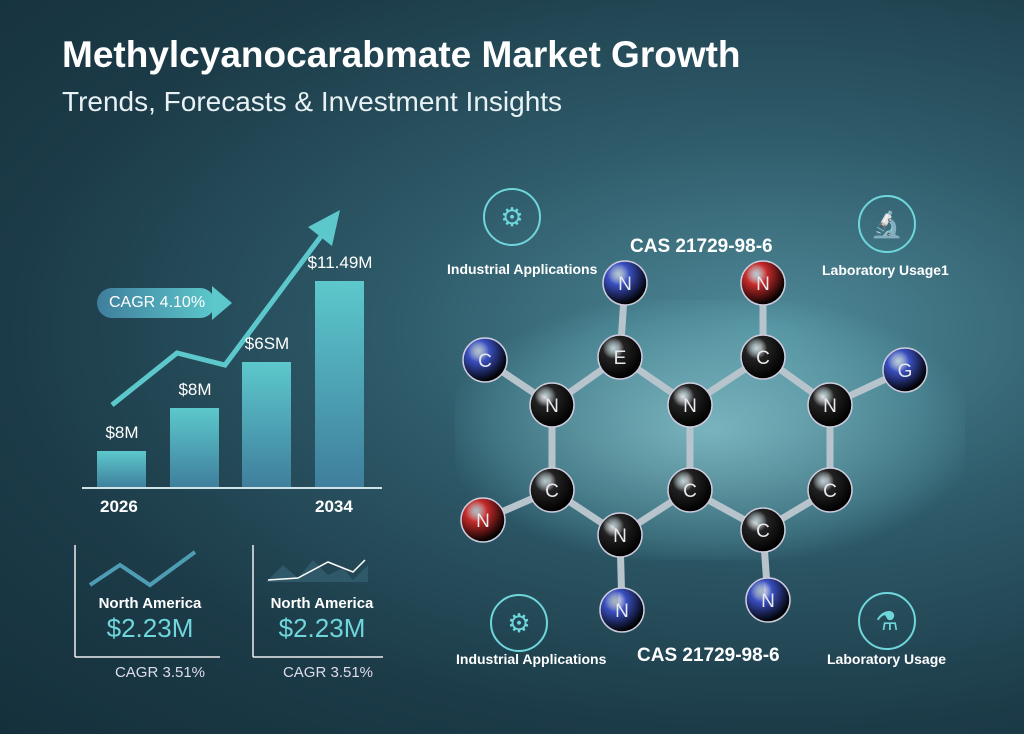  Describe the element at coordinates (887, 224) in the screenshot. I see `microscope-icon: 🔬` at that location.